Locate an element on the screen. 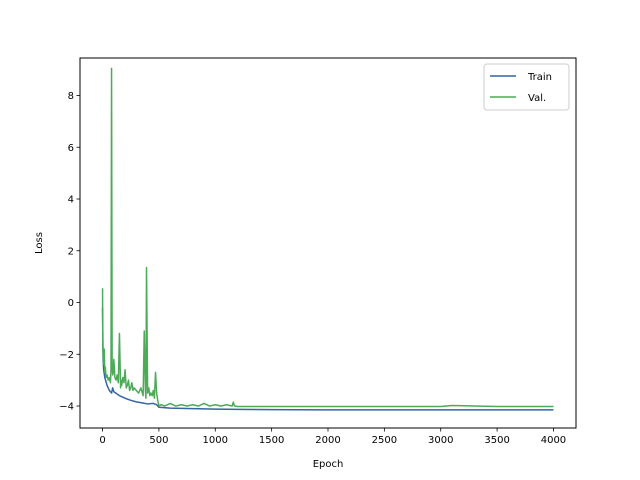  legend-label-val: Val. is located at coordinates (537, 98).